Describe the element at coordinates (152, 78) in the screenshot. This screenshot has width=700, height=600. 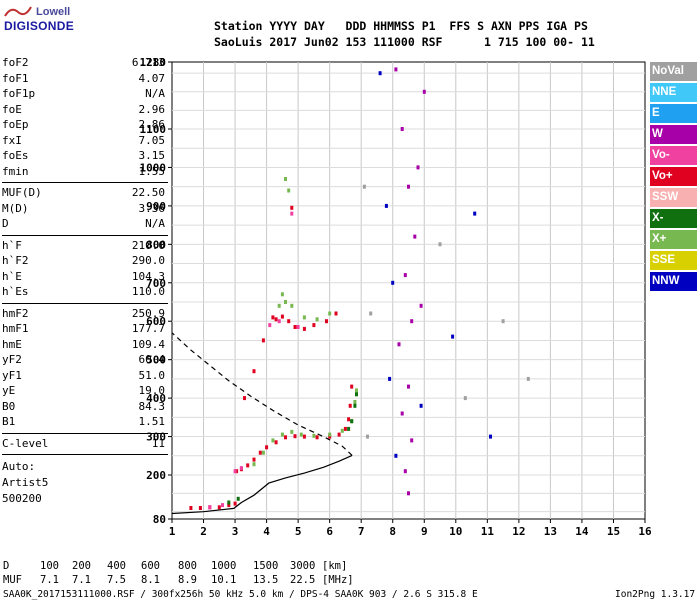
I see `param-value: 4.07` at that location.